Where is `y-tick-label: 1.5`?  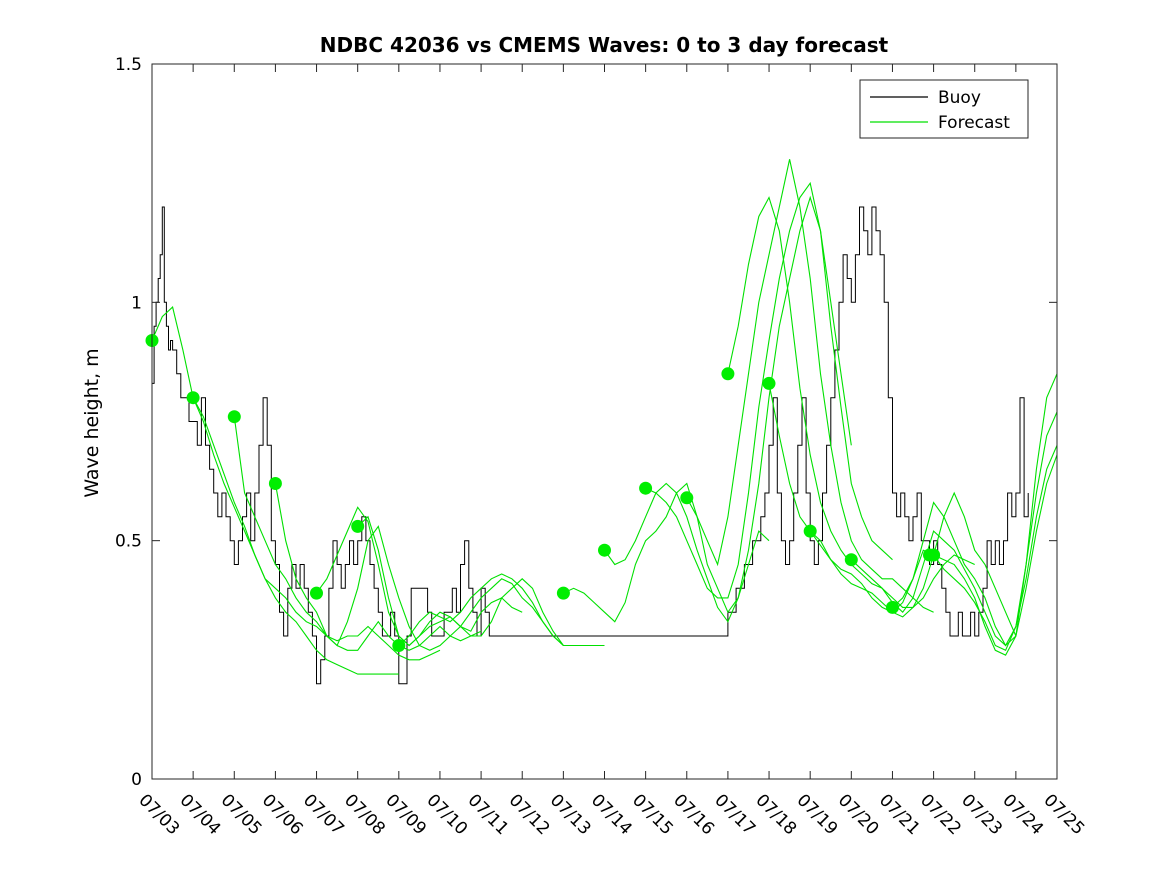
y-tick-label: 1.5 is located at coordinates (128, 65).